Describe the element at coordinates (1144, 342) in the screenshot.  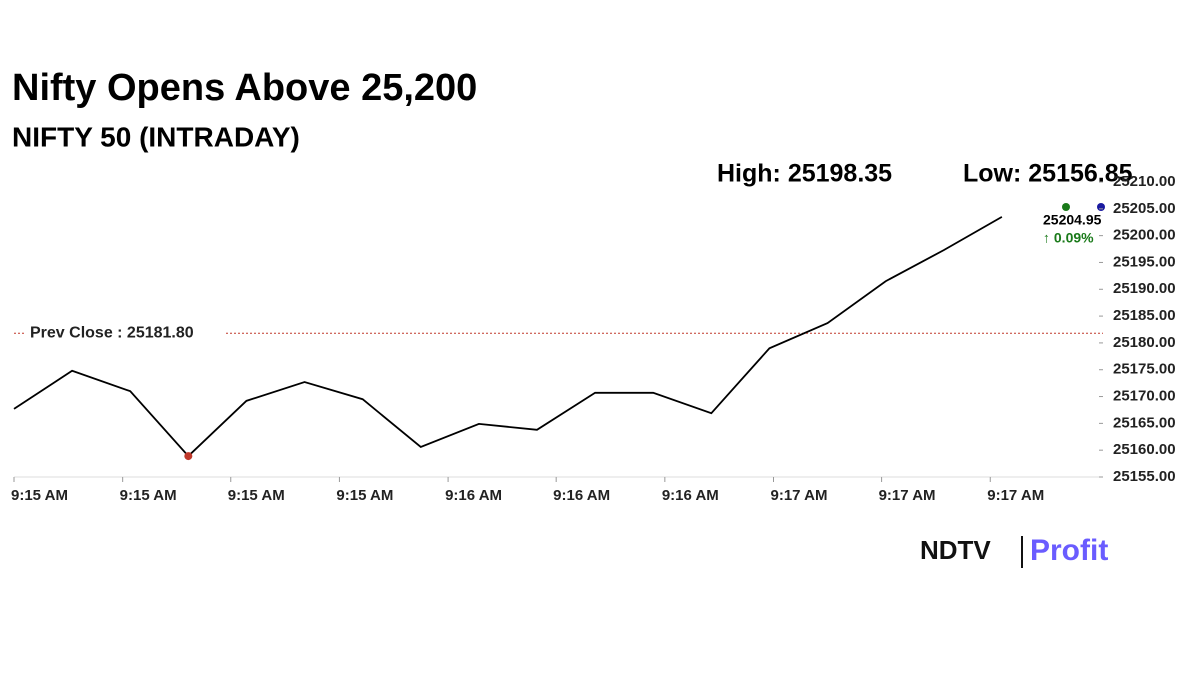
I see `y-tick-label: 25180.00` at that location.